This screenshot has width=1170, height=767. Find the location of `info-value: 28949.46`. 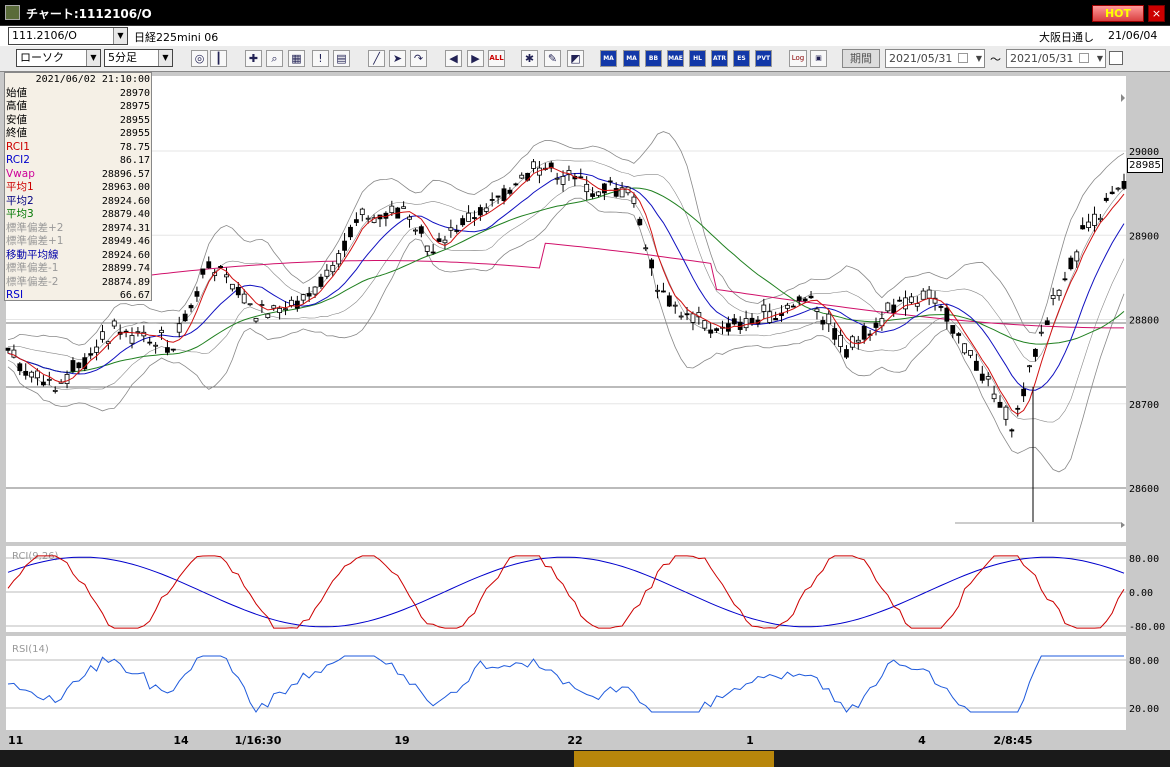

info-value: 28949.46 is located at coordinates (125, 241).